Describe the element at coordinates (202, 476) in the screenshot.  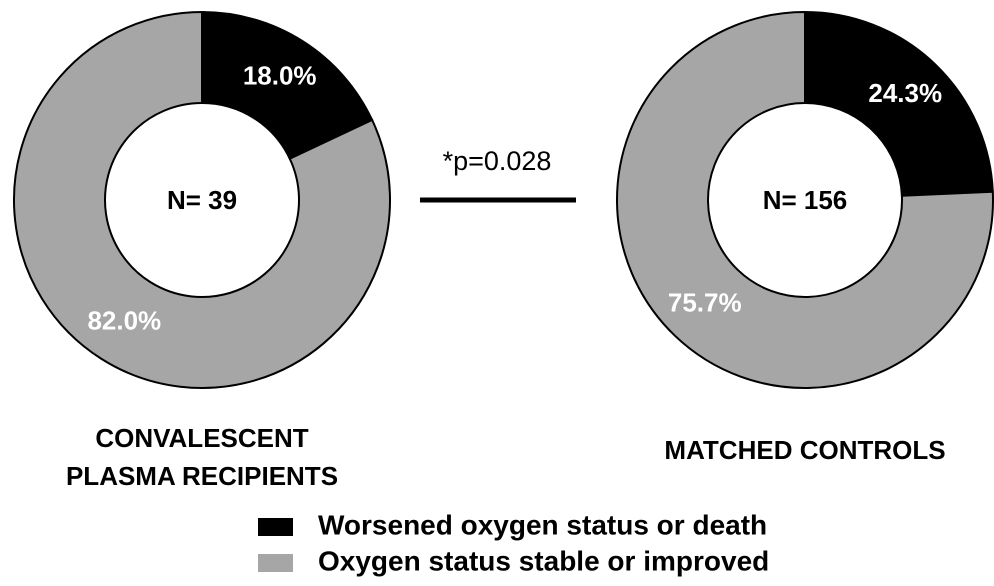
I see `chart-title: PLASMA RECIPIENTS` at that location.